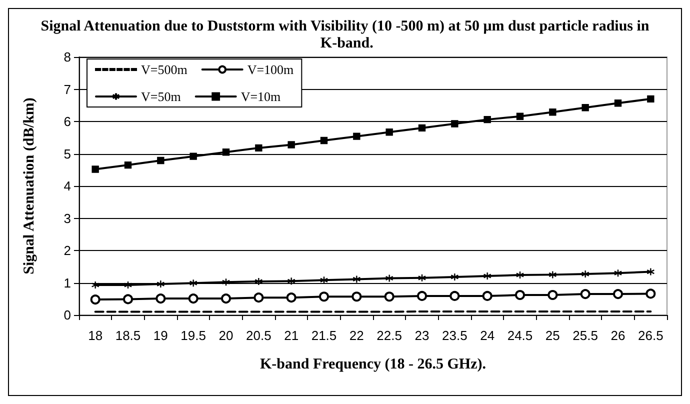 The width and height of the screenshot is (690, 404). What do you see at coordinates (67, 89) in the screenshot?
I see `y-tick-label: 7` at bounding box center [67, 89].